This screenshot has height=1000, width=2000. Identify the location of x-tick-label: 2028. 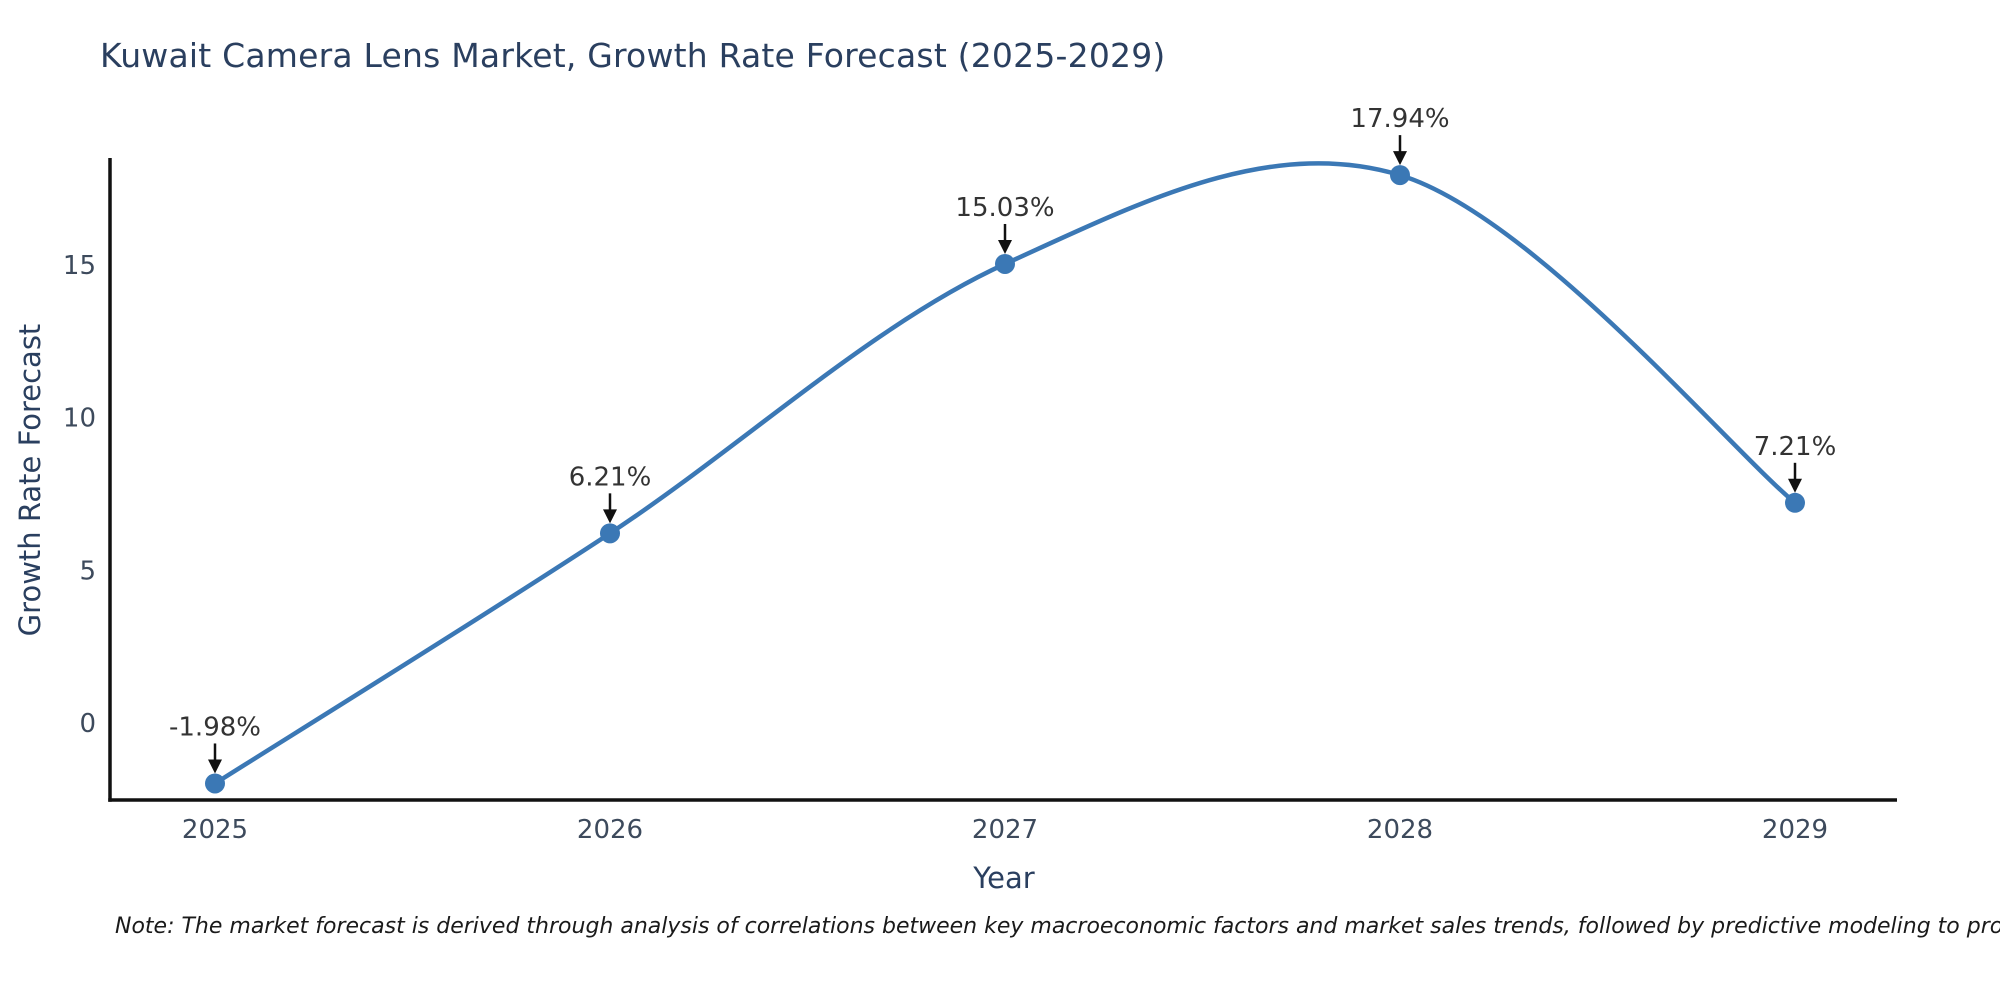
(1400, 830).